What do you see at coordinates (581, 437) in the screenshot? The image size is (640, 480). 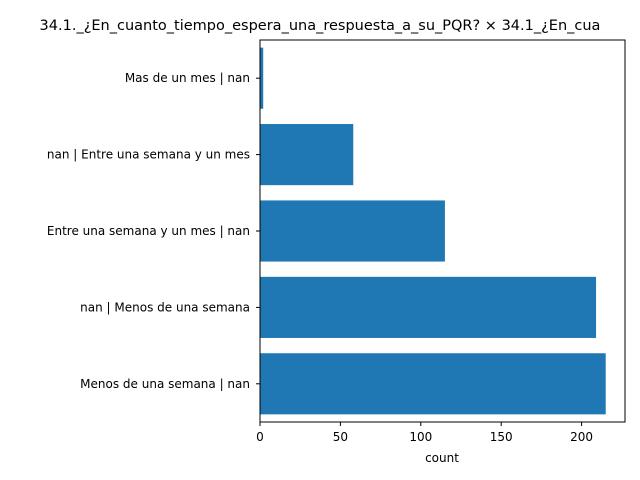 I see `x-tick-label: 200` at bounding box center [581, 437].